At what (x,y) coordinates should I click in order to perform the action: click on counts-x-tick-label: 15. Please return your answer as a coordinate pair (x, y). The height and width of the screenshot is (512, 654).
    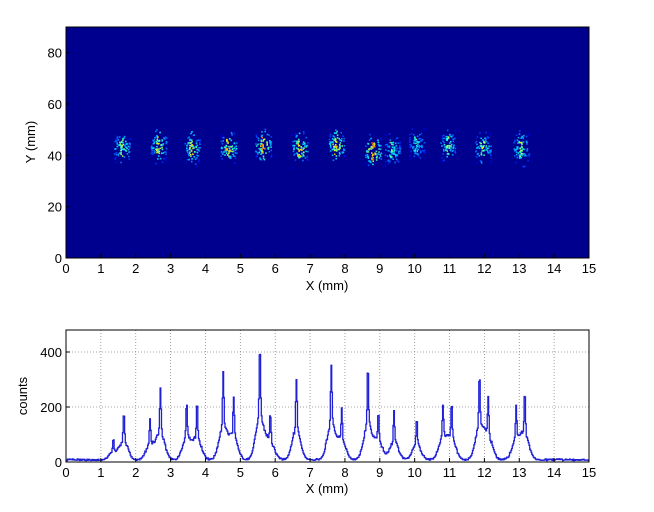
    Looking at the image, I should click on (589, 472).